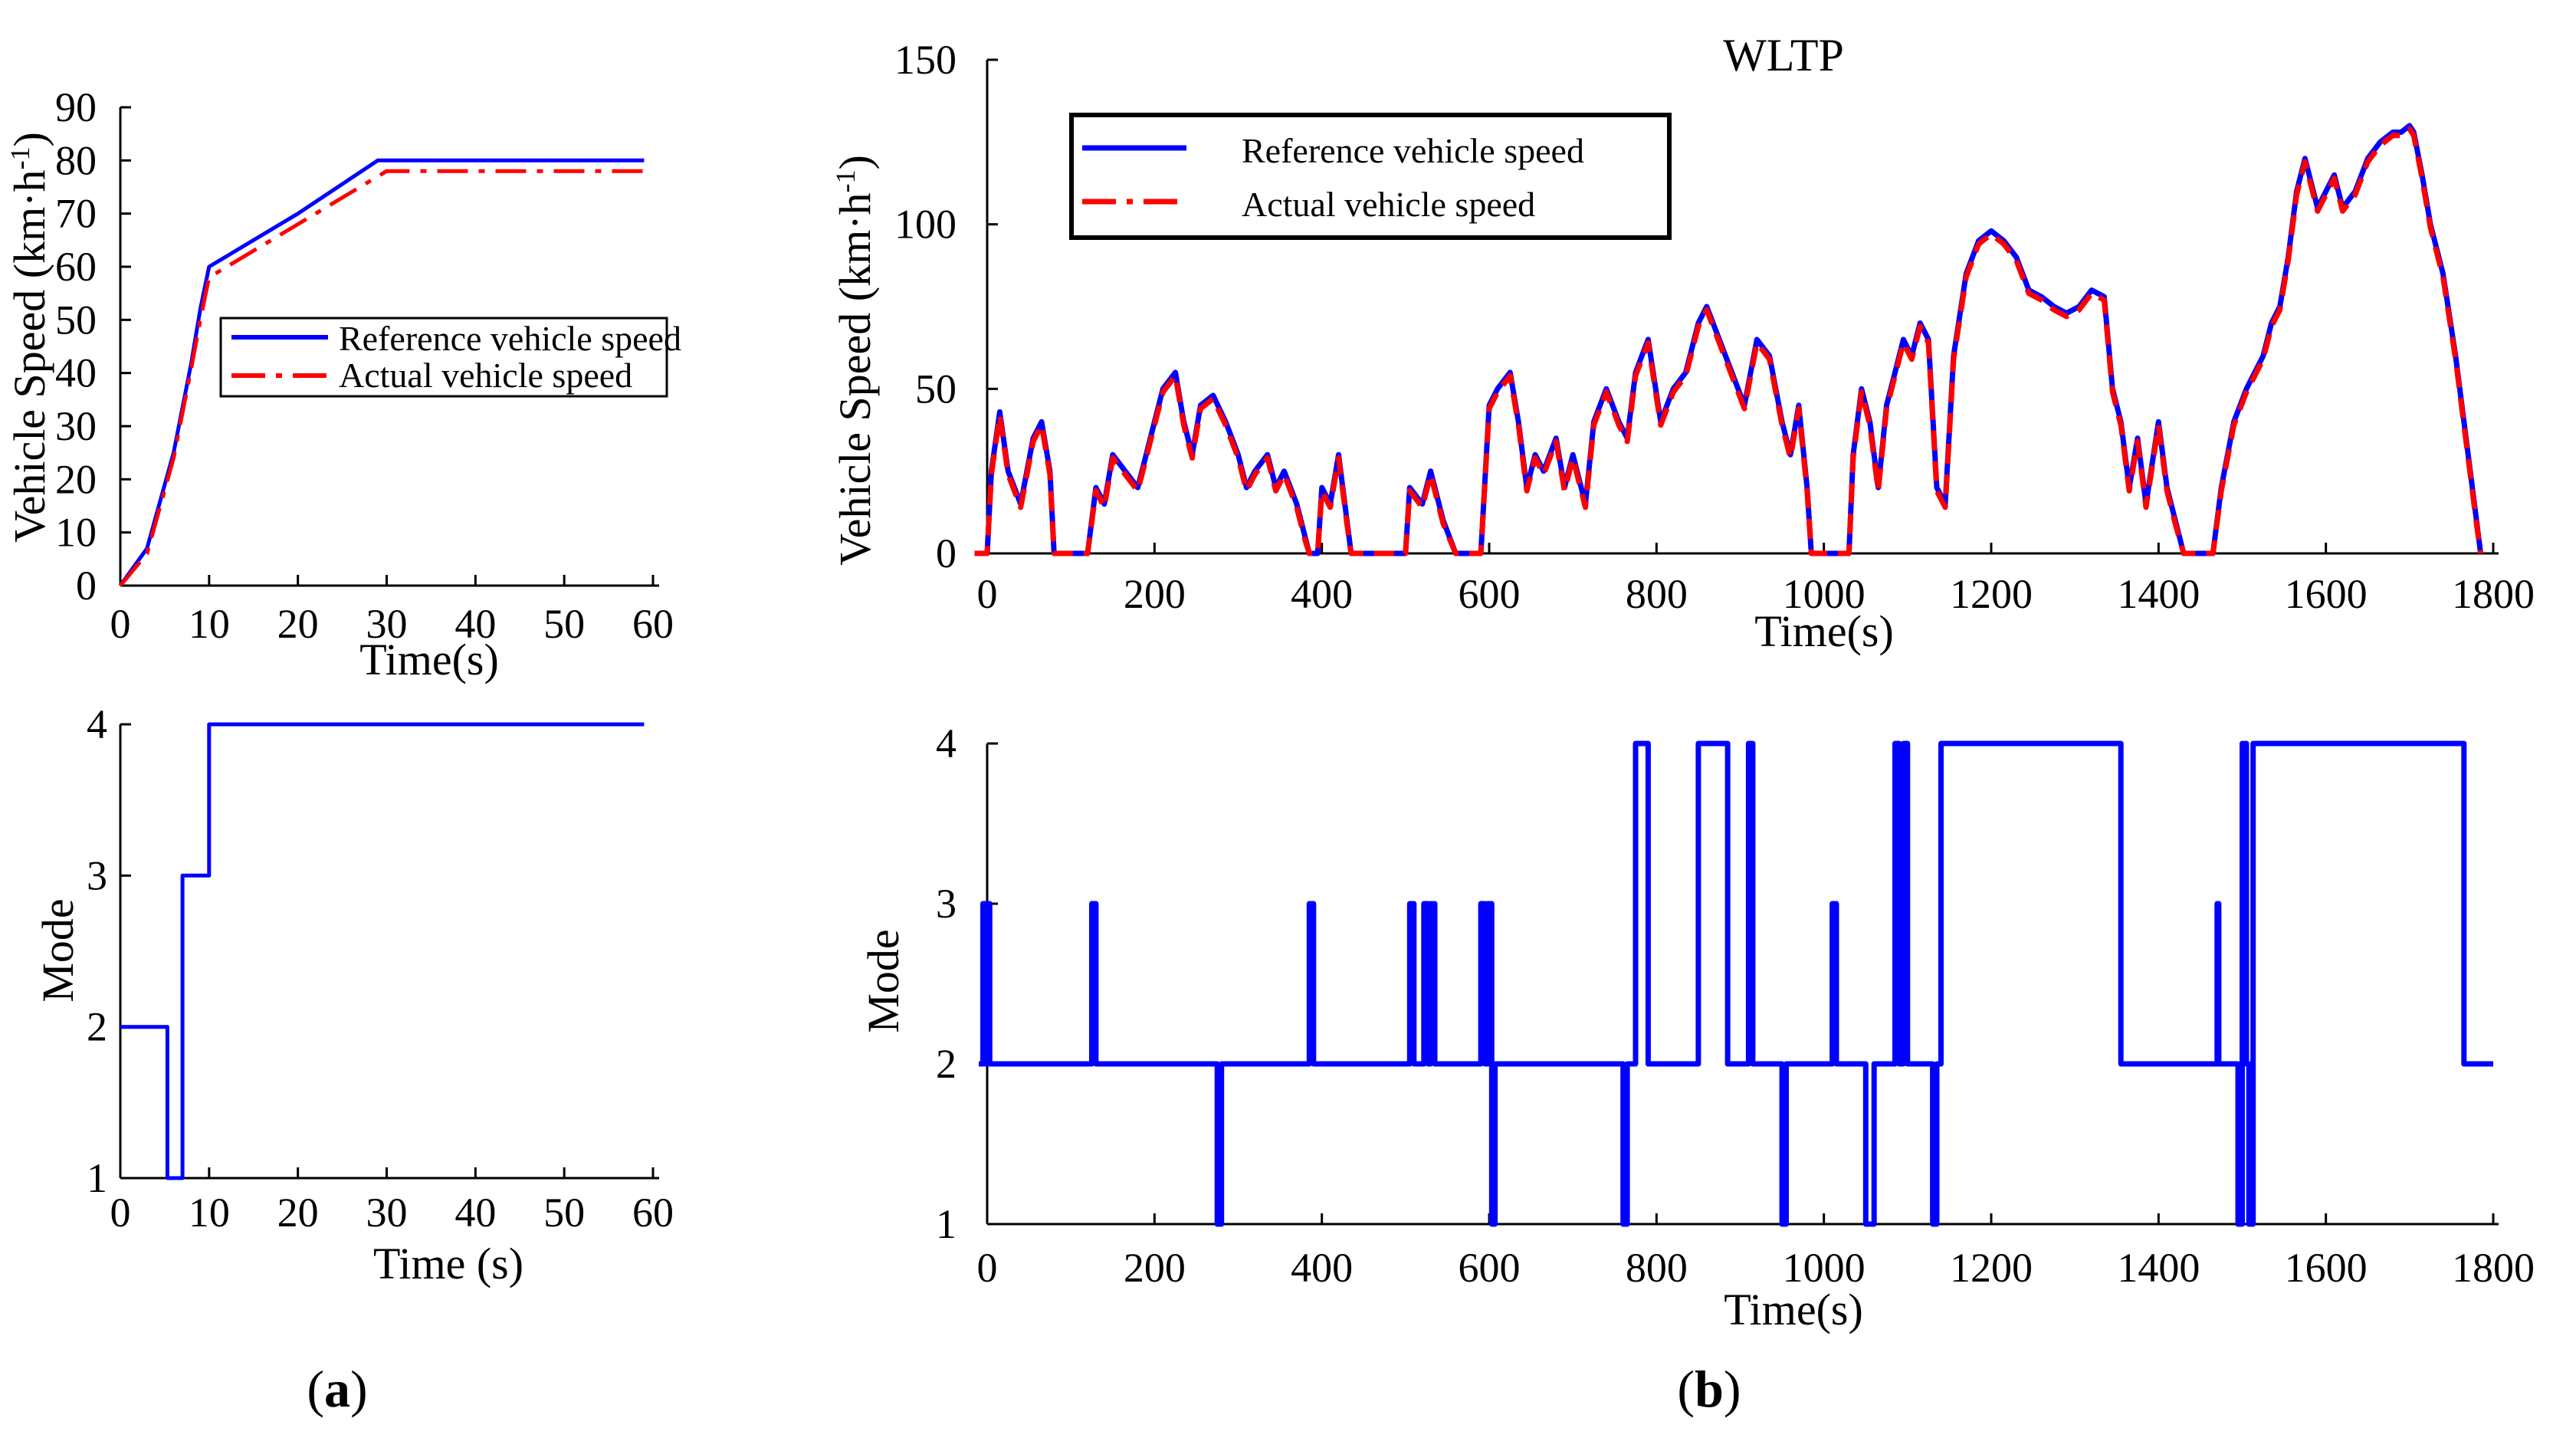  Describe the element at coordinates (76, 533) in the screenshot. I see `y-tick-label: 10` at that location.